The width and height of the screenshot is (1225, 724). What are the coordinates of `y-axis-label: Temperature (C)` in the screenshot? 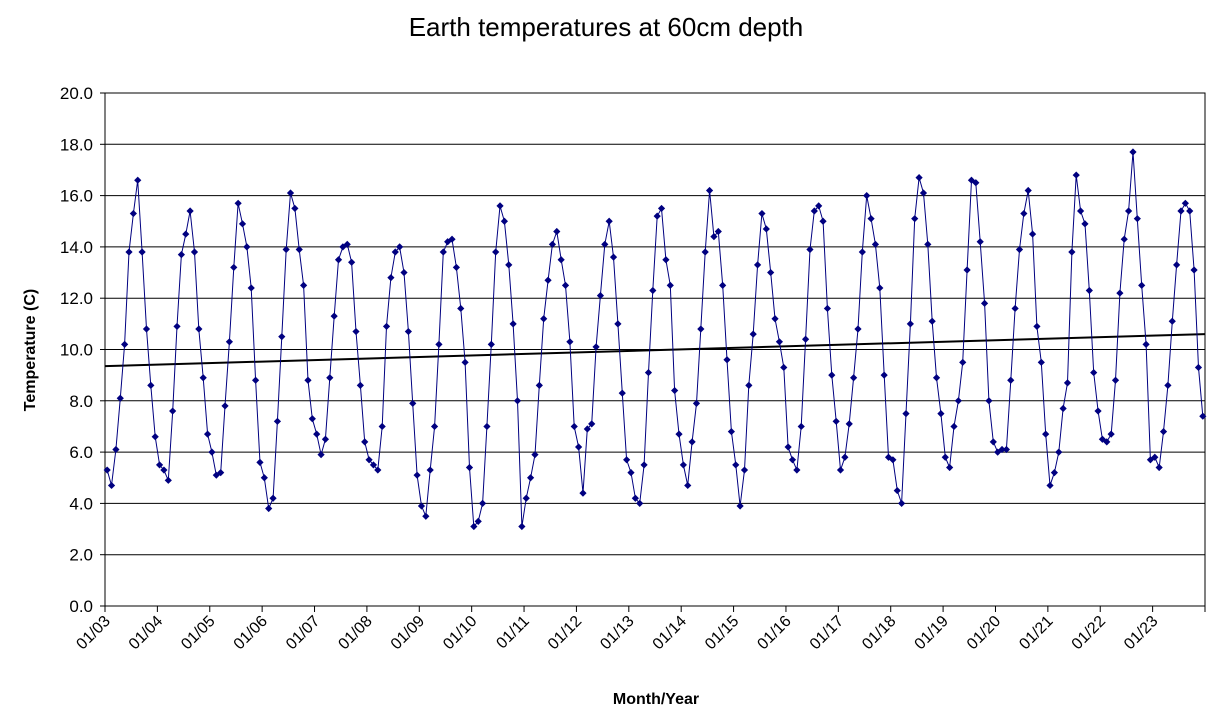 It's located at (30, 350).